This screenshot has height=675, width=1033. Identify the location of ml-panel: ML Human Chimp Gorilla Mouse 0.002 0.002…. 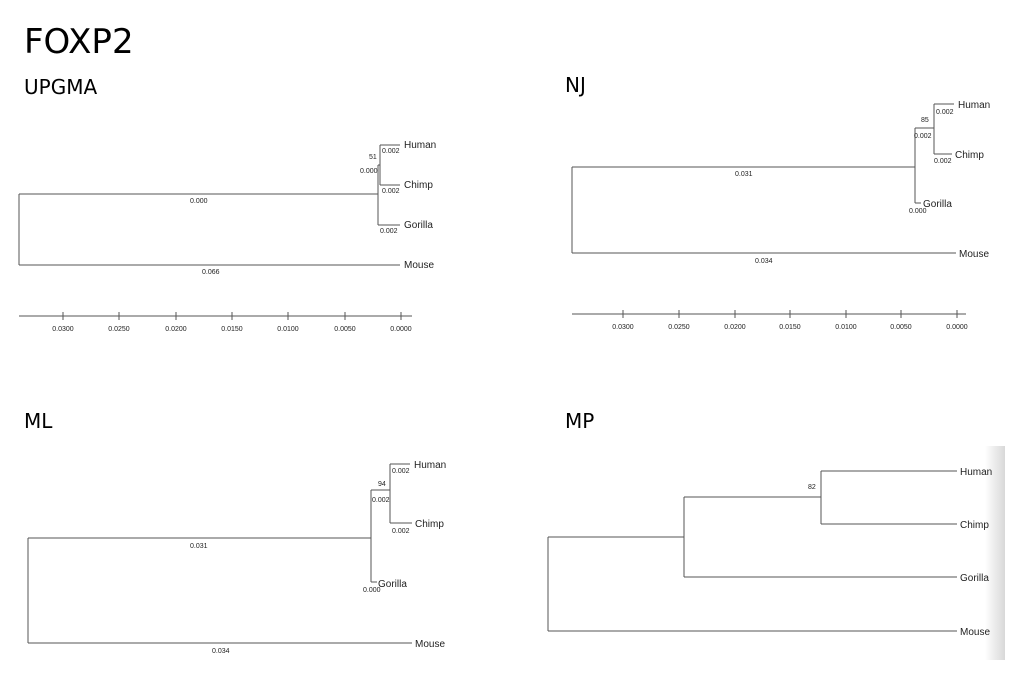
(235, 532).